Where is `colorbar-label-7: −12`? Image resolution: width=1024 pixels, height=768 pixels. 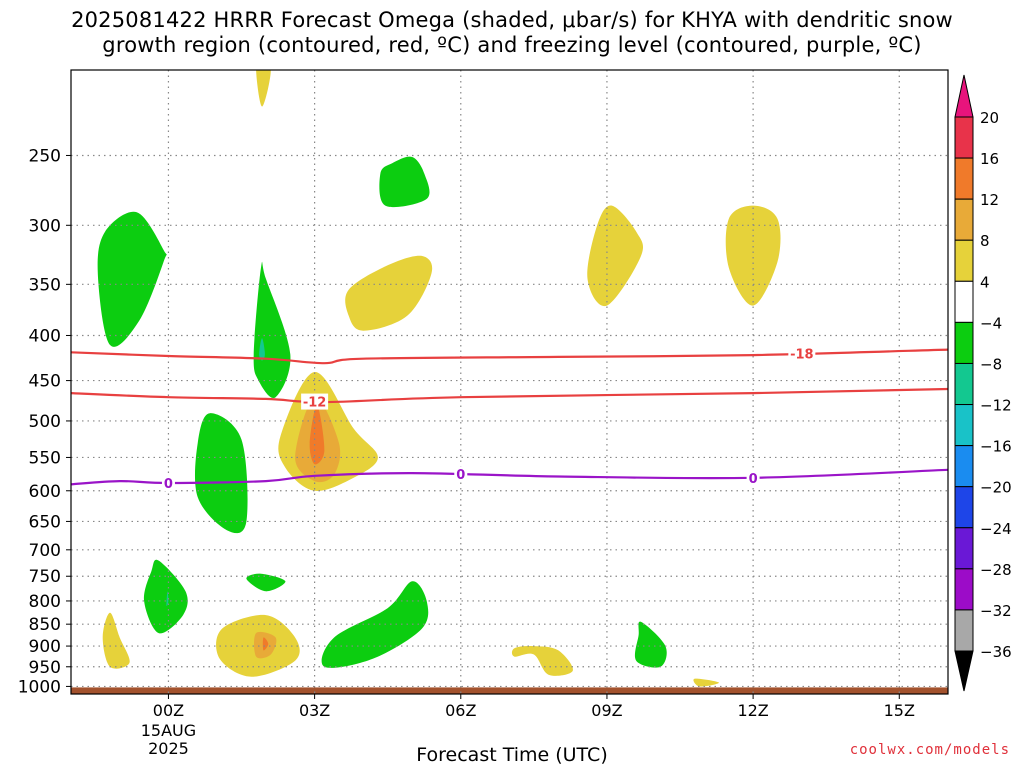
colorbar-label-7: −12 is located at coordinates (996, 406).